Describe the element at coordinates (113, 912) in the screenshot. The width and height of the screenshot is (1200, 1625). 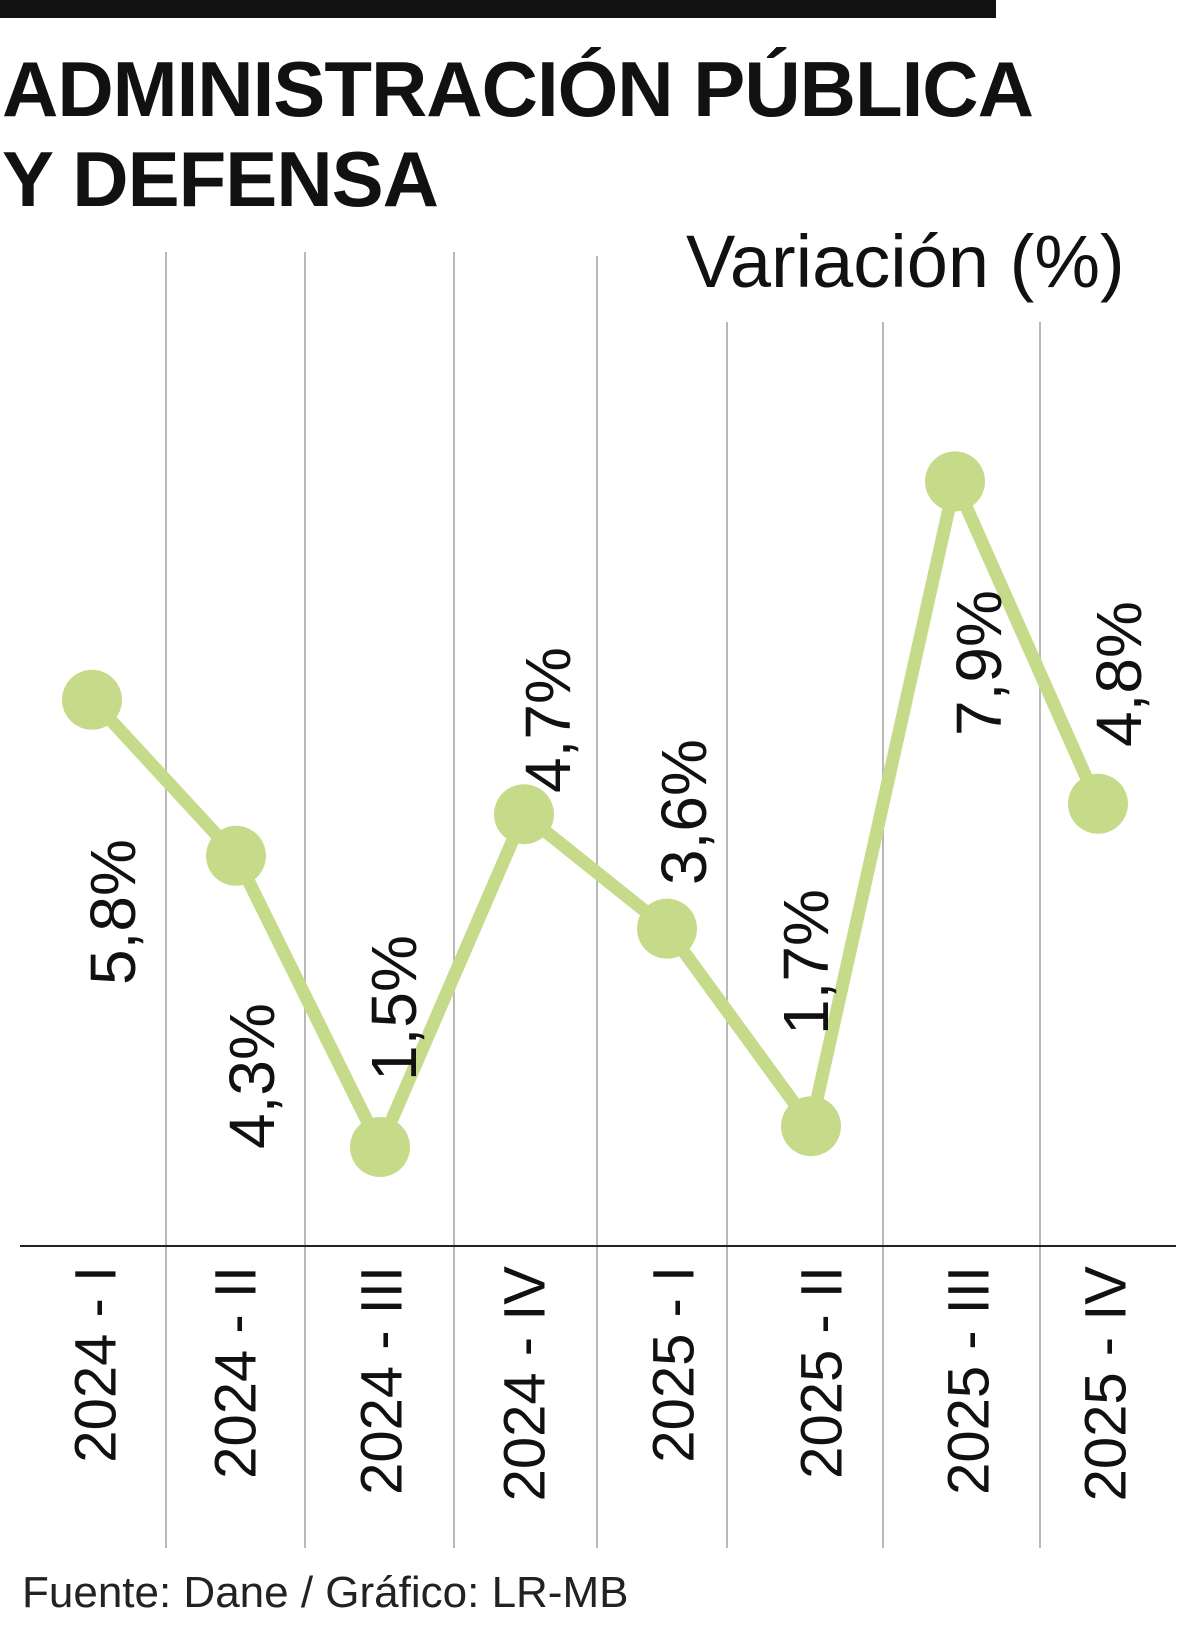
I see `data-label: 5,8%` at that location.